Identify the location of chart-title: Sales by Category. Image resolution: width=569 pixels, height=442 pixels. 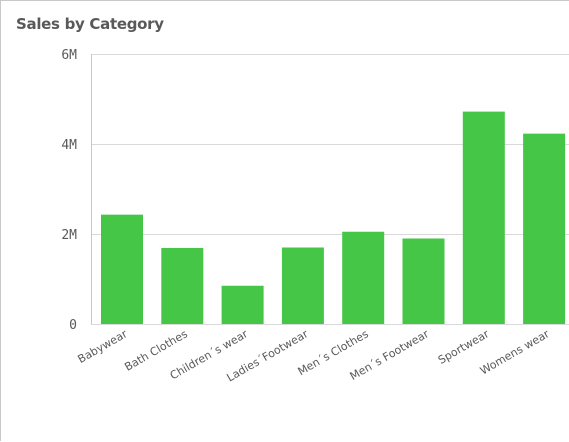
(90, 24).